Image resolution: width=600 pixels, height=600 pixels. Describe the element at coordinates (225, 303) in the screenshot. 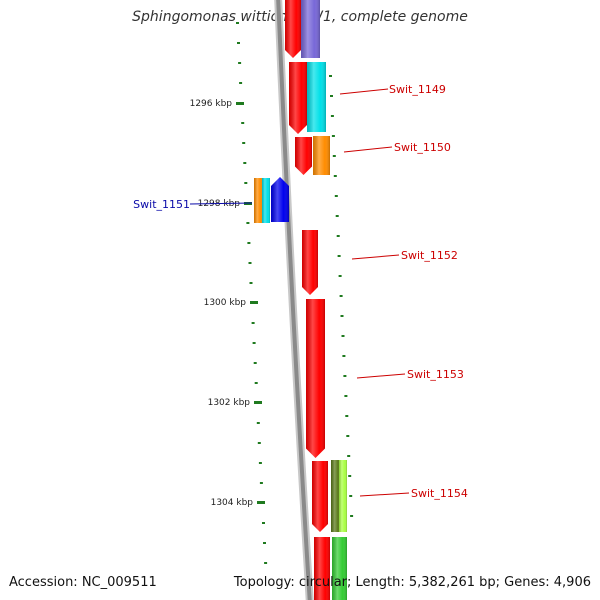

I see `kbp-tick-label: 1300 kbp` at that location.